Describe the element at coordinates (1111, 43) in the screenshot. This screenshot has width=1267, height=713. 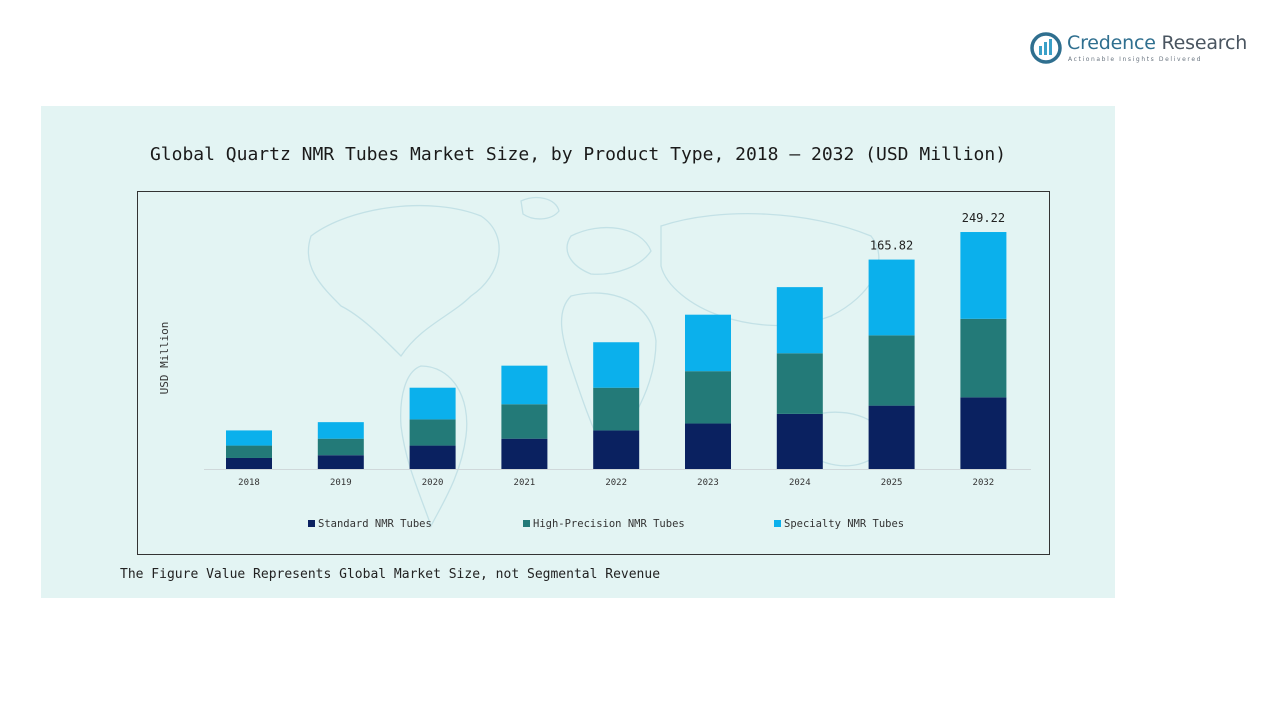
I see `brand-name-part1: Credence` at that location.